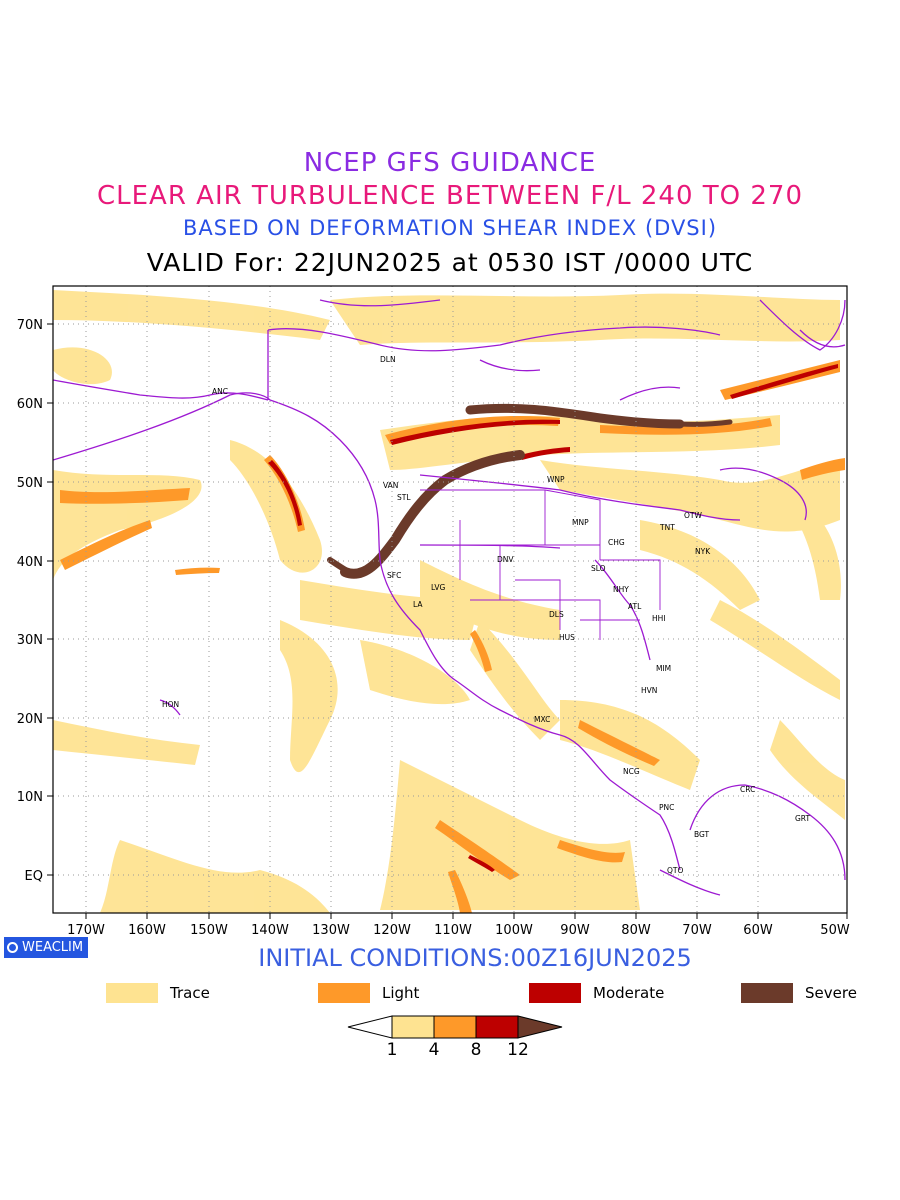 The height and width of the screenshot is (1200, 900). I want to click on lon-label: 170W, so click(86, 930).